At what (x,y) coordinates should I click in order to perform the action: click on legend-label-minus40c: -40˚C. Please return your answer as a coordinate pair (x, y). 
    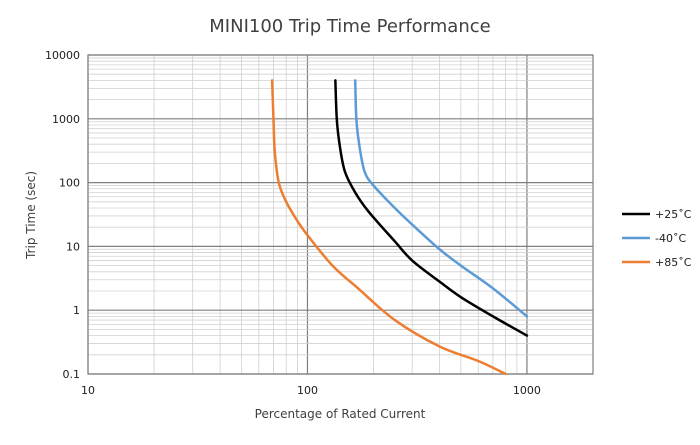
    Looking at the image, I should click on (670, 238).